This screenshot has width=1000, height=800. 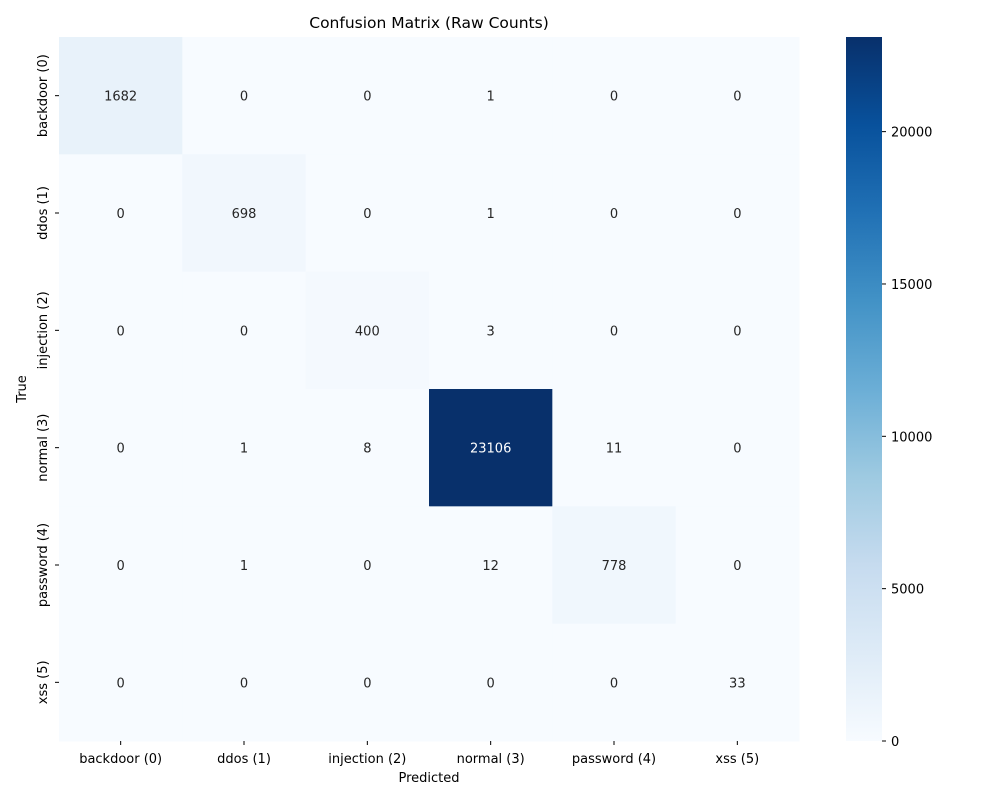 I want to click on cell-value-label: 698, so click(x=244, y=214).